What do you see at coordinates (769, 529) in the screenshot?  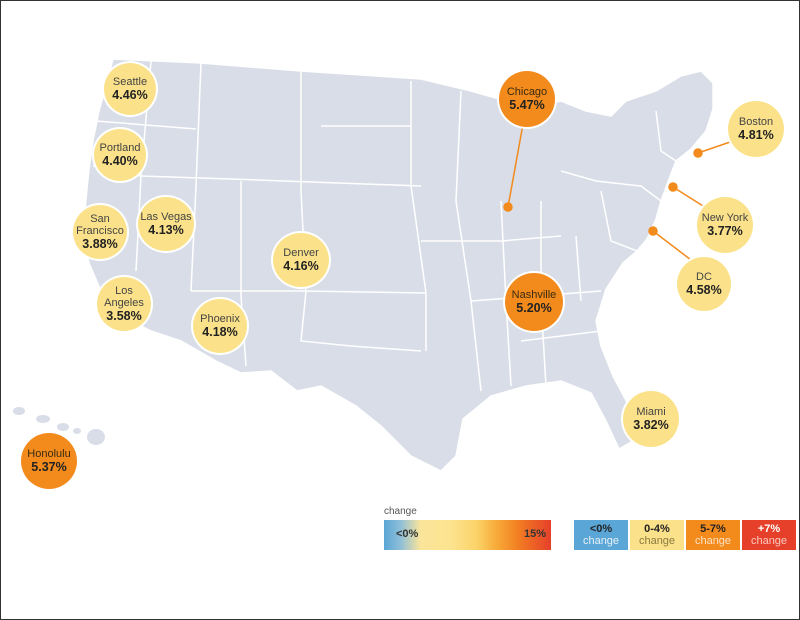 I see `swatch-range: +7%` at bounding box center [769, 529].